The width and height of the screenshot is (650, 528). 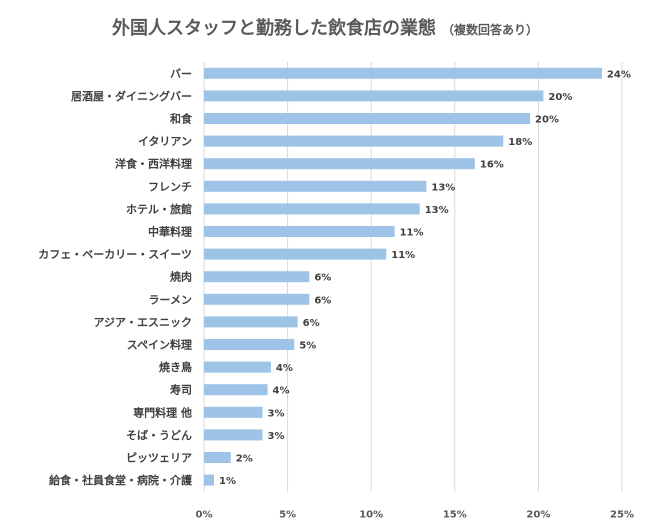 What do you see at coordinates (371, 514) in the screenshot?
I see `x-tick-label: 10%` at bounding box center [371, 514].